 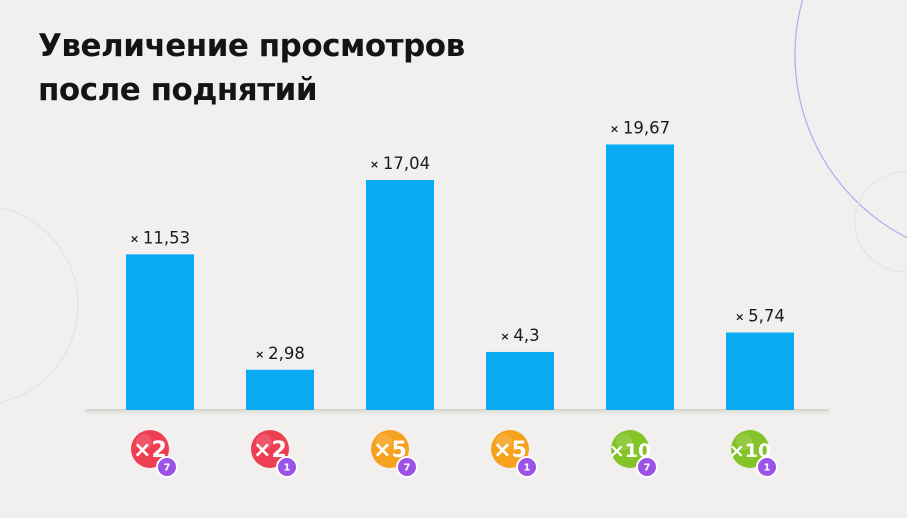 I want to click on decor-ring-left, so click(x=39, y=305).